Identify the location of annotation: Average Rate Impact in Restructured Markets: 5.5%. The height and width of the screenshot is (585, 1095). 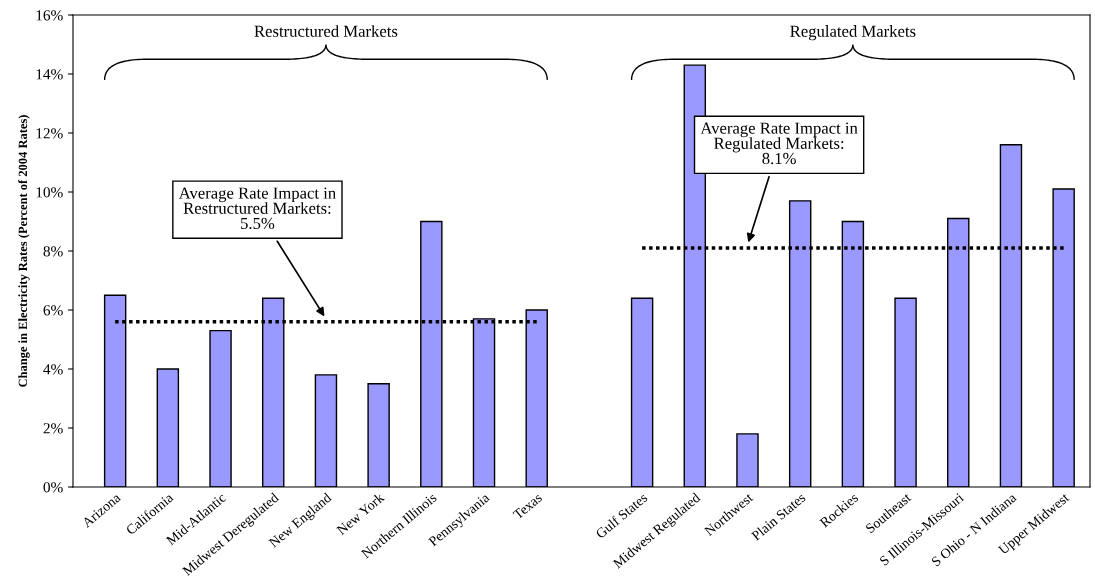
(257, 208).